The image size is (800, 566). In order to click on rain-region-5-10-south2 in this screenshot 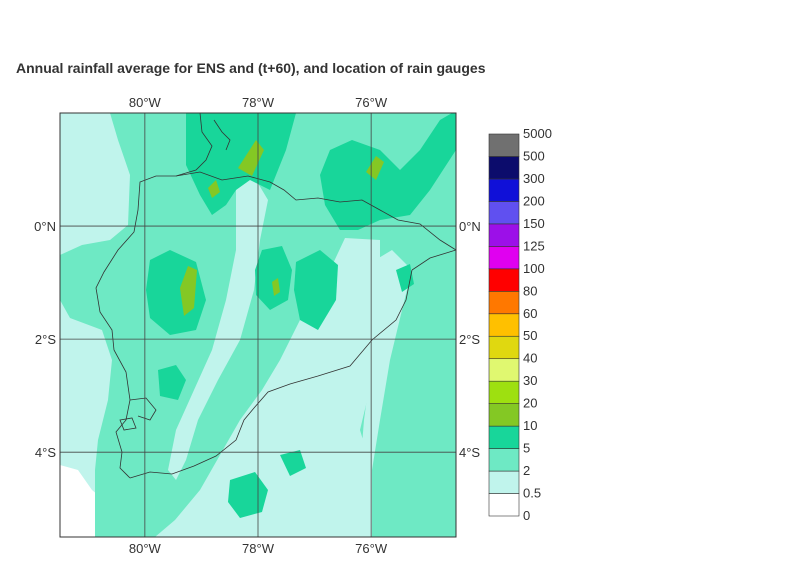, I will do `click(293, 463)`.